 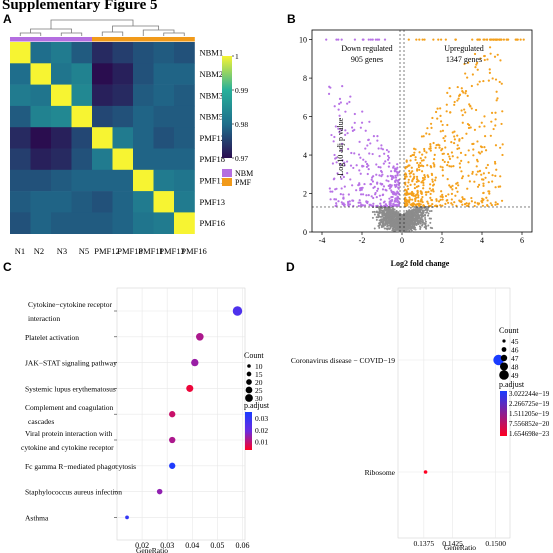 What do you see at coordinates (70, 388) in the screenshot?
I see `category-label: Systemic lupus erythematosus` at bounding box center [70, 388].